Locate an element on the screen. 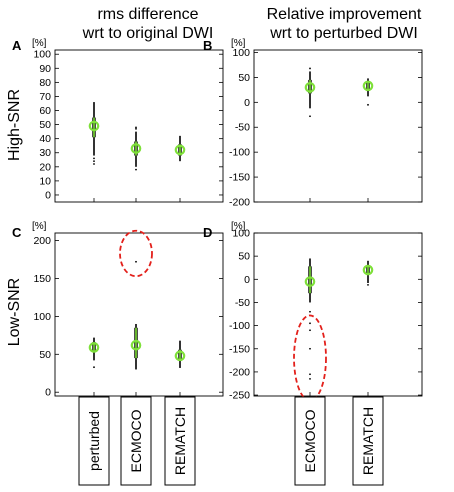  panel-c-perturbed-outlier-point is located at coordinates (94, 367).